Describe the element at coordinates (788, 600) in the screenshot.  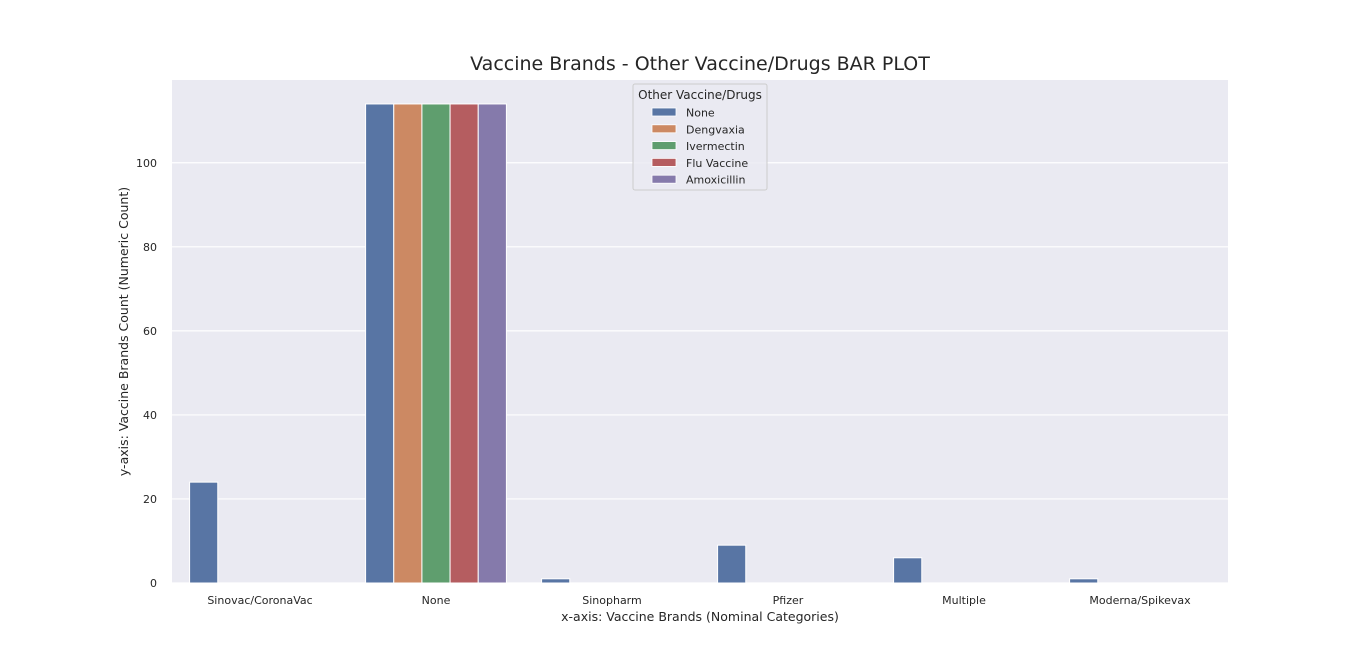
I see `x-tick-label: Pfizer` at that location.